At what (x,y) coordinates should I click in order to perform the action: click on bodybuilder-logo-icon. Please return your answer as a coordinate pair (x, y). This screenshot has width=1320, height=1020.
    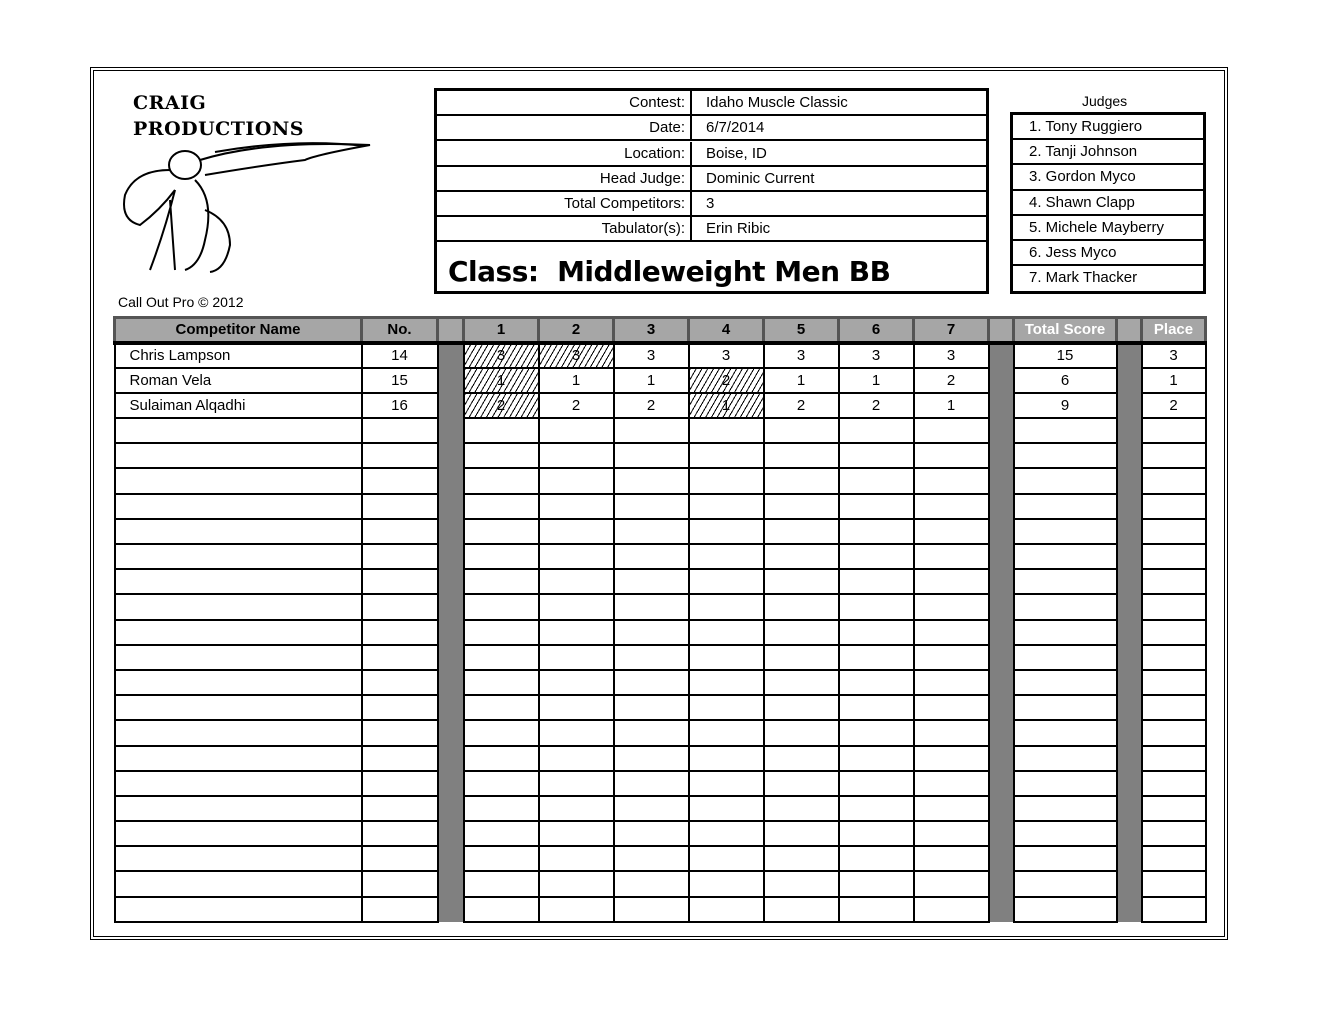
    Looking at the image, I should click on (247, 207).